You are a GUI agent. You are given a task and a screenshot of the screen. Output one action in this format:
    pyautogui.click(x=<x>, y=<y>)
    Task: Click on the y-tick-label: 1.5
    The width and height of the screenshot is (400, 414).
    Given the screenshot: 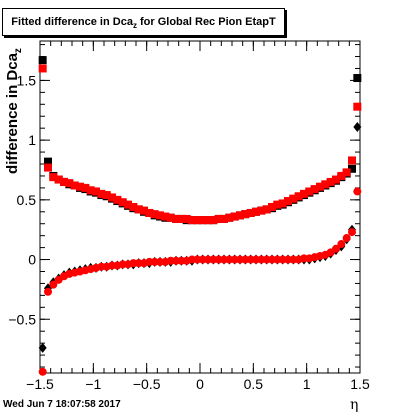 What is the action you would take?
    pyautogui.click(x=27, y=80)
    